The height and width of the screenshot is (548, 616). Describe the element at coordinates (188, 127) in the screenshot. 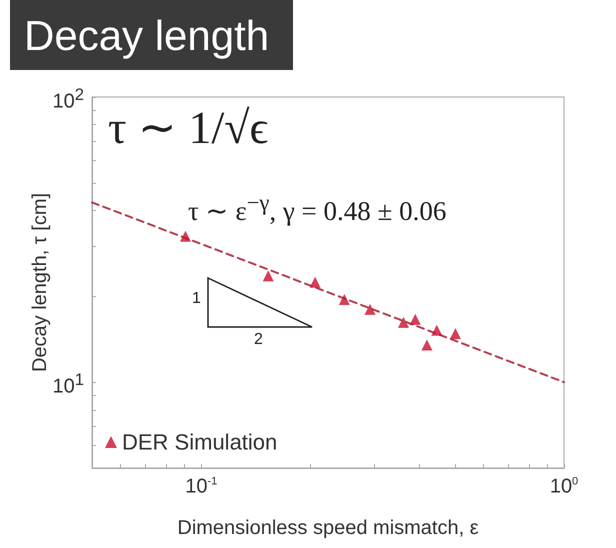

I see `annotation: τ ∼ 1/√ϵ` at that location.